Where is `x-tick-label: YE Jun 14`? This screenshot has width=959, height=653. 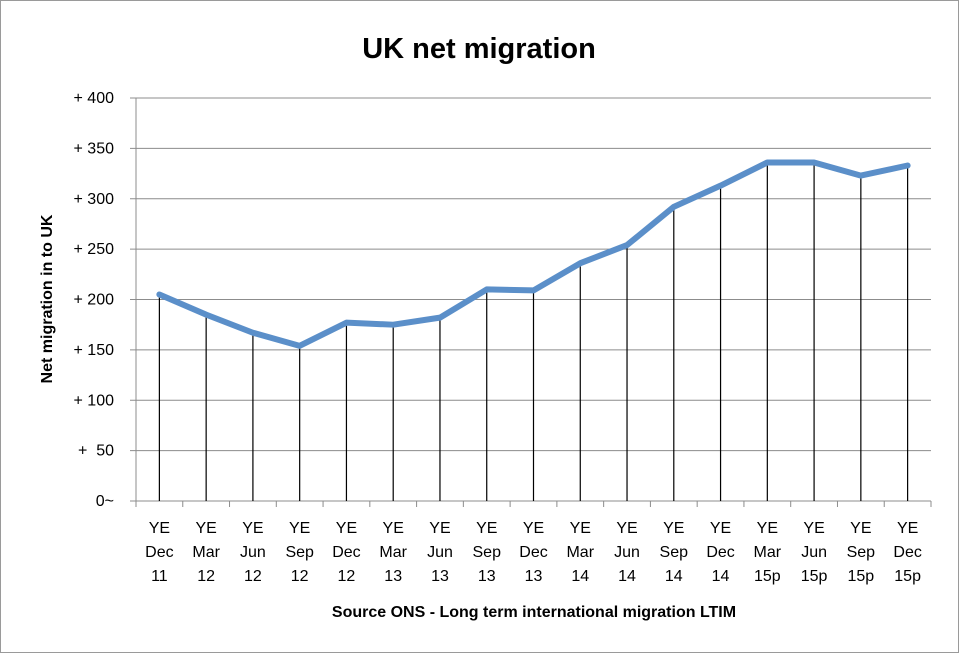
x-tick-label: YE Jun 14 is located at coordinates (627, 552).